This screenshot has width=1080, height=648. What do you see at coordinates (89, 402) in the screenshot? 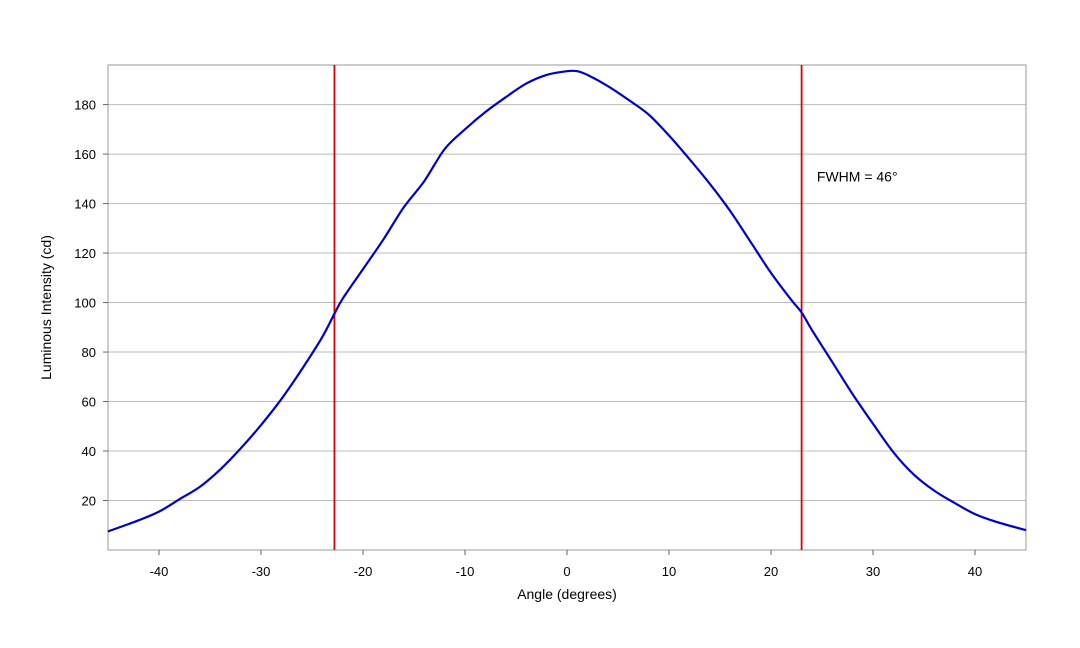
I see `y-tick-label: 60` at bounding box center [89, 402].